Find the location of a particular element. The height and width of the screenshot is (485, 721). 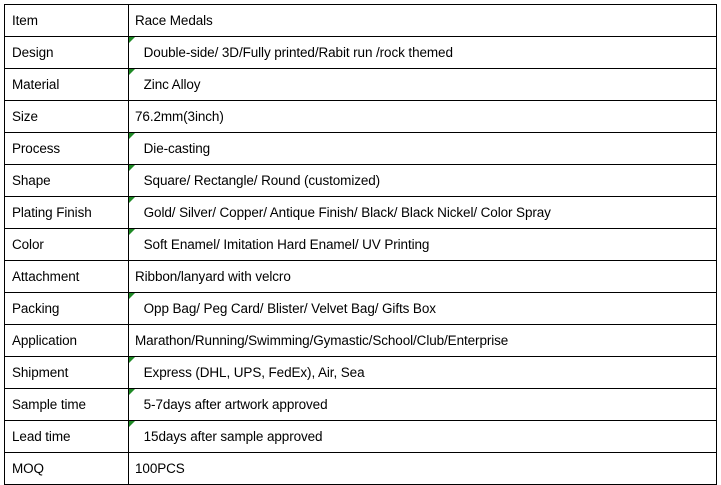

spec-value-text: Square/ Rectangle/ Round (customized) is located at coordinates (260, 180).